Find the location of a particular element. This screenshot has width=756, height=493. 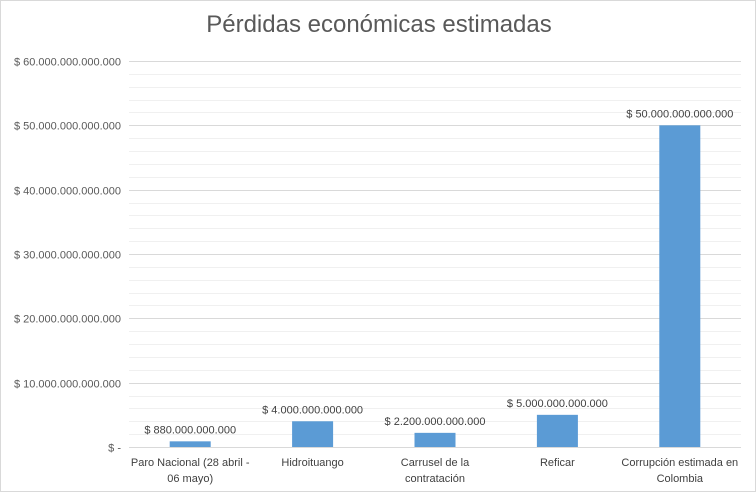

category-label: Hidroituango is located at coordinates (312, 463).